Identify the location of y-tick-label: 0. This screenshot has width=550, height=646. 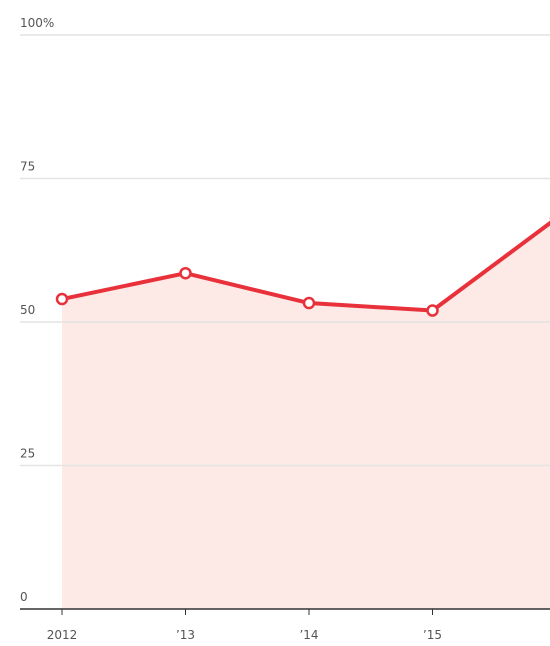
(24, 597).